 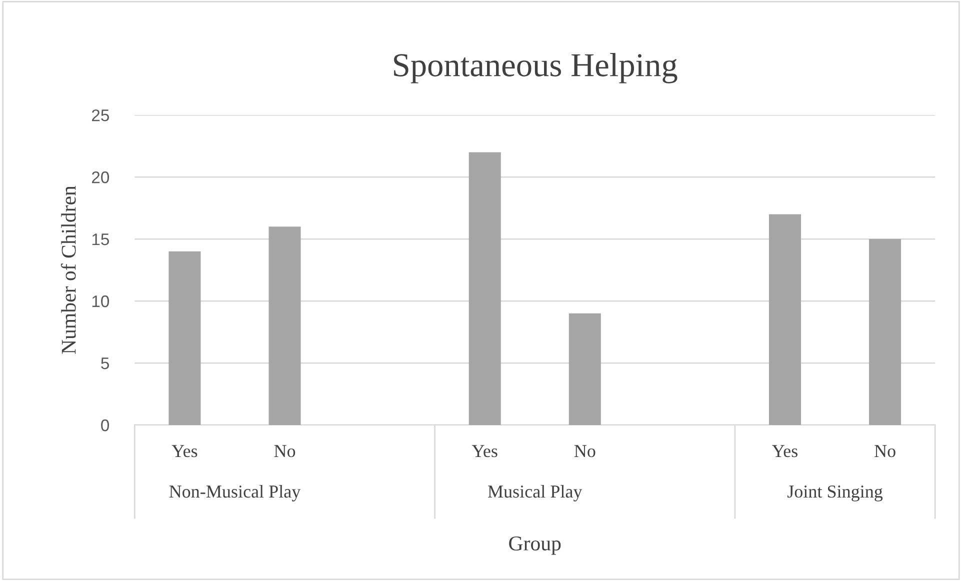 What do you see at coordinates (105, 364) in the screenshot?
I see `y-tick-label: 5` at bounding box center [105, 364].